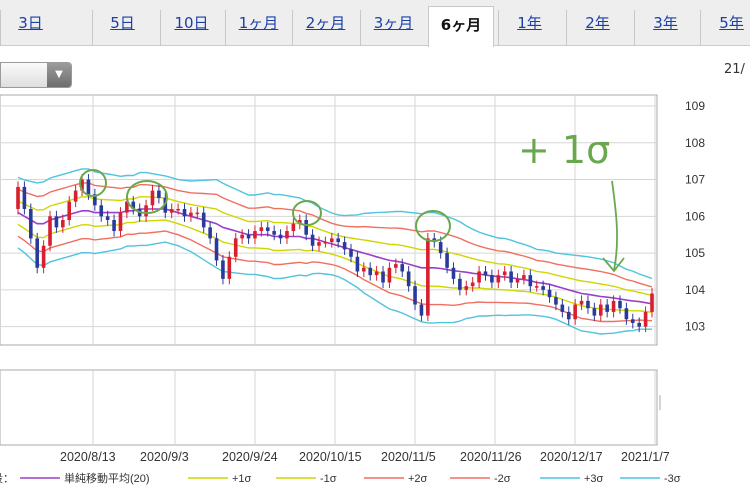  What do you see at coordinates (258, 28) in the screenshot?
I see `tab-1ヶ月: 1ヶ月` at bounding box center [258, 28].